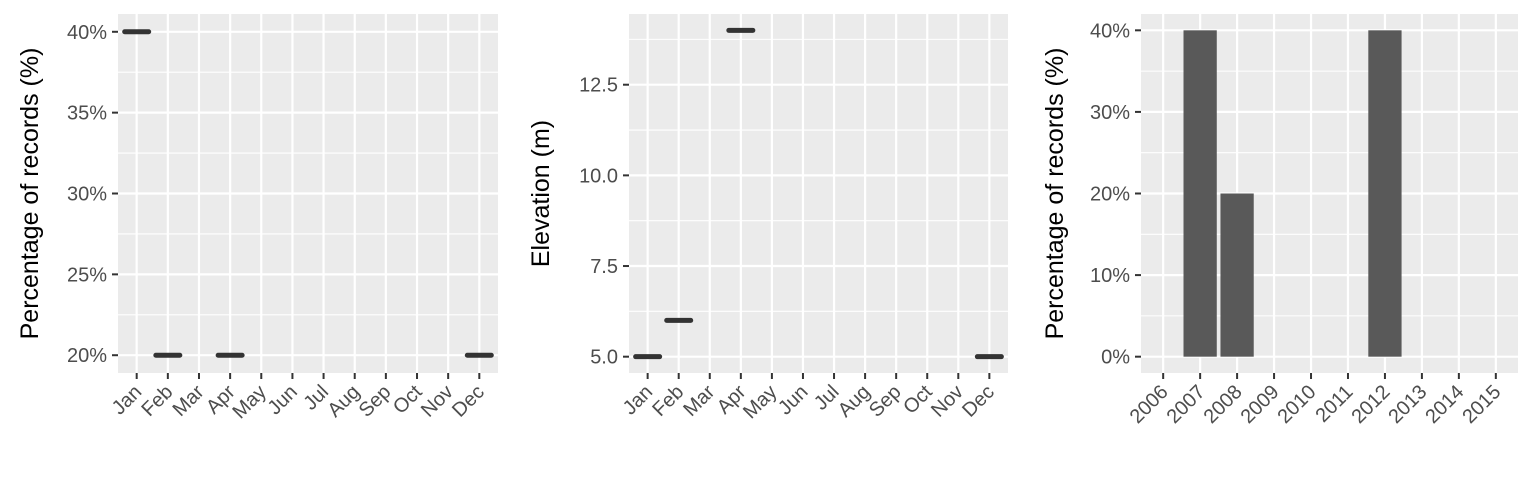 This screenshot has width=1536, height=480. I want to click on y-tick-label: 0%, so click(1115, 358).